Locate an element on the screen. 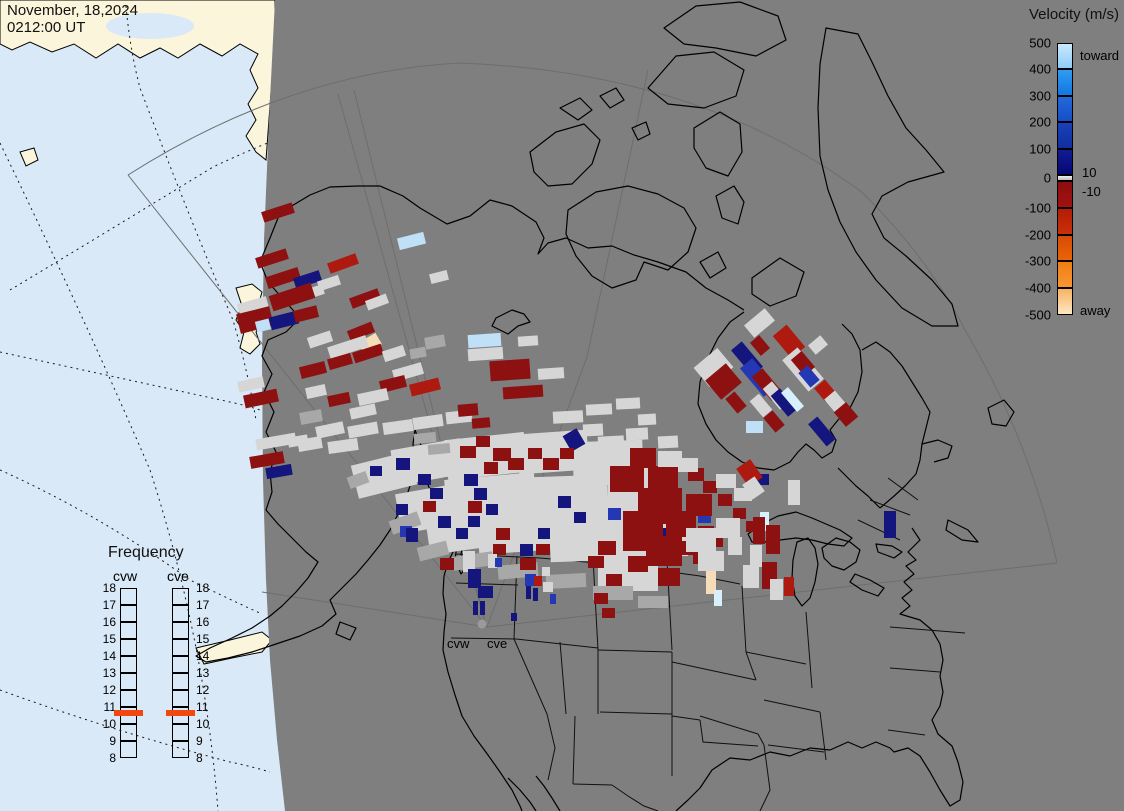 This screenshot has height=811, width=1124. frequency-marker is located at coordinates (180, 713).